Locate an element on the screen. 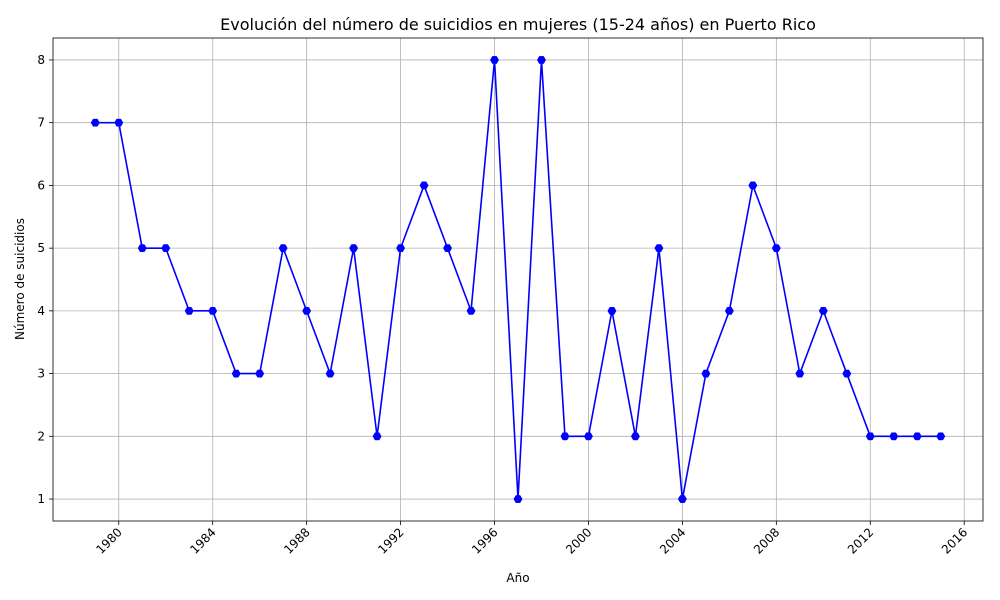 The width and height of the screenshot is (1000, 600). data-point-1991 is located at coordinates (377, 436).